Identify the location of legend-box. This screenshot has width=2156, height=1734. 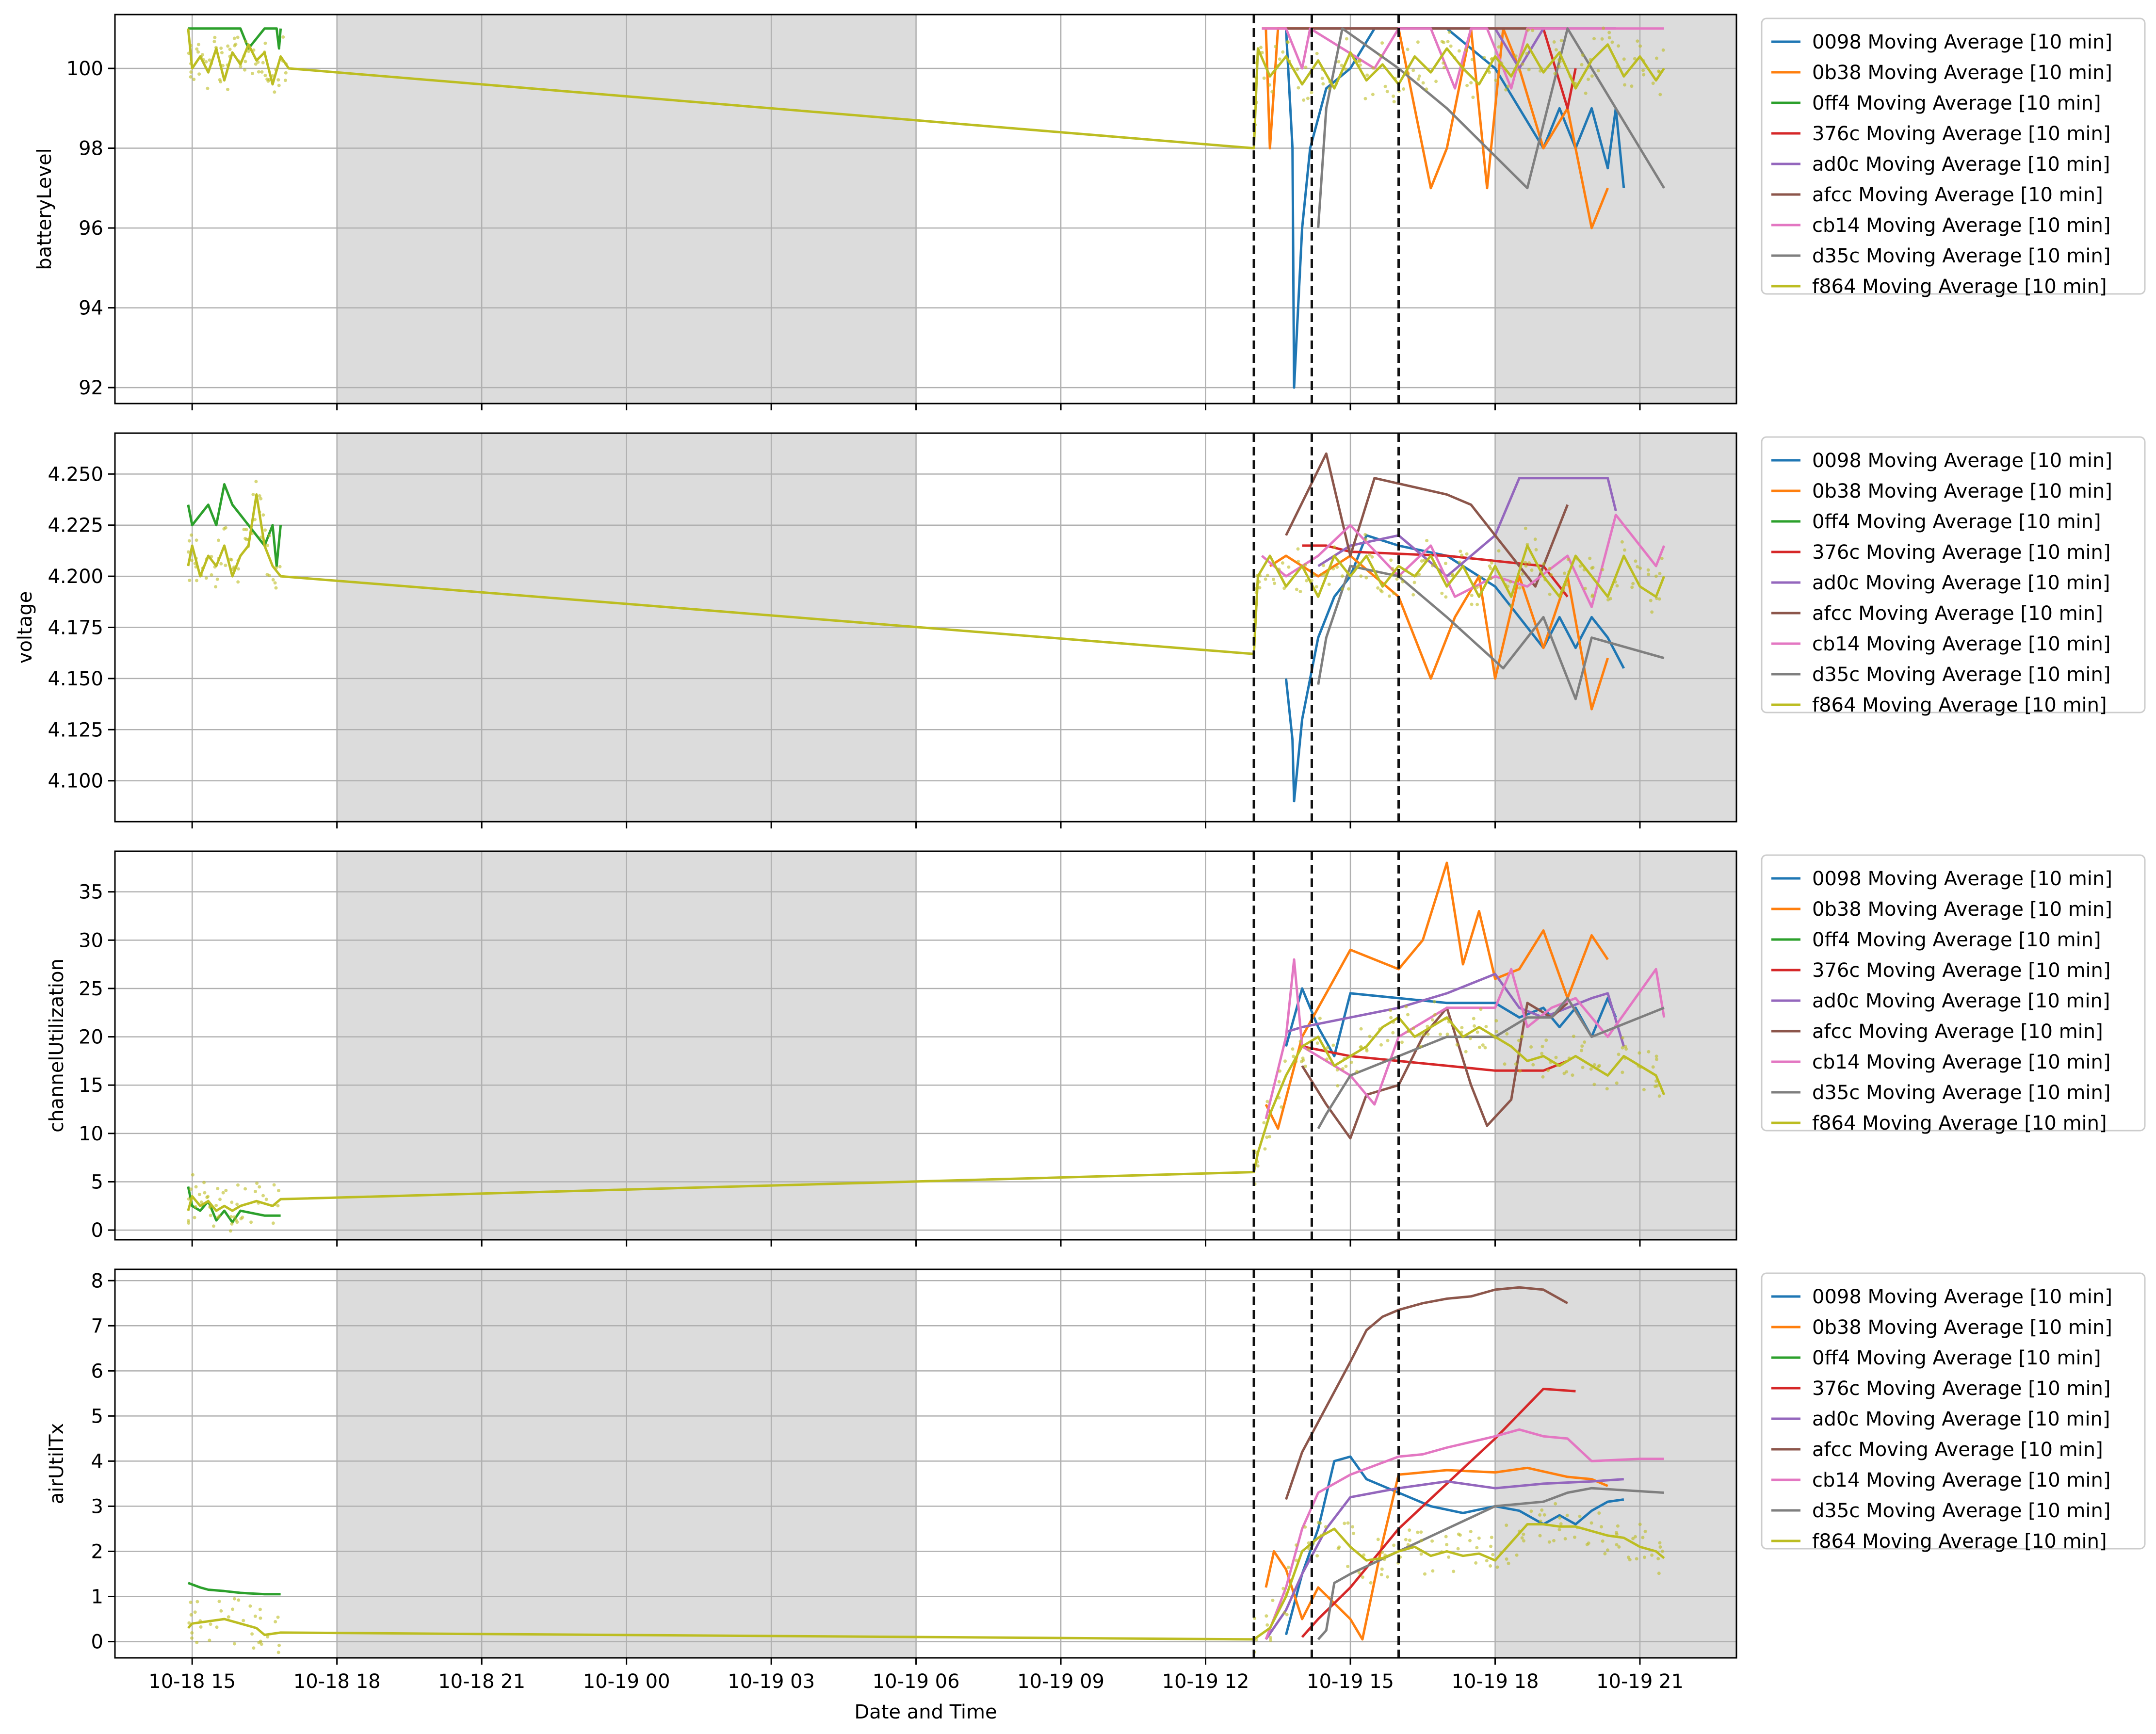
(1953, 993).